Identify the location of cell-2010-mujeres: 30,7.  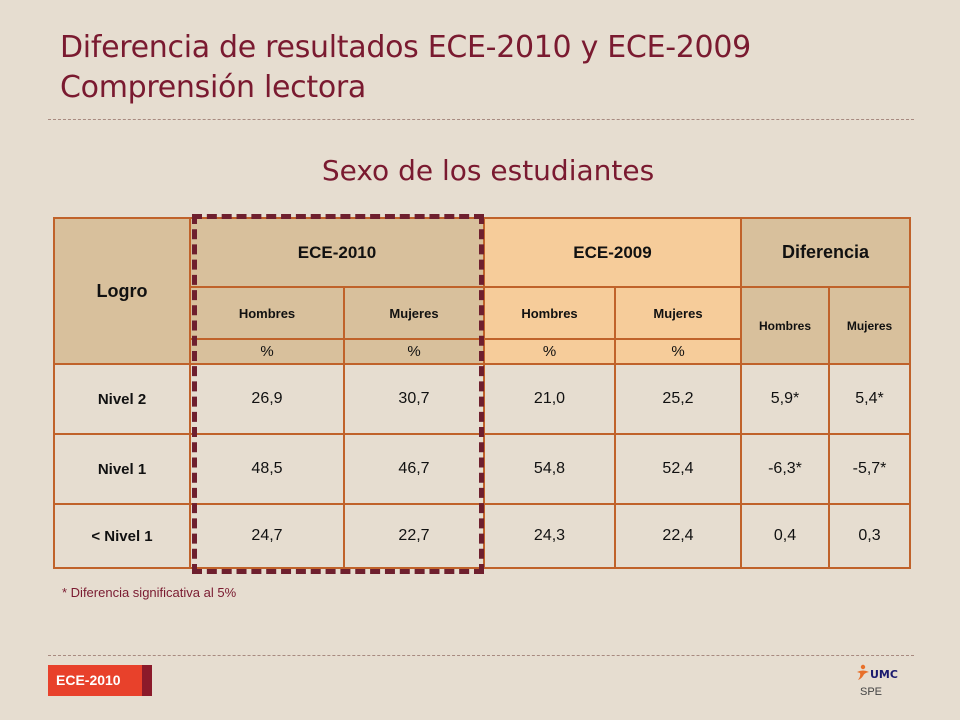
(414, 399).